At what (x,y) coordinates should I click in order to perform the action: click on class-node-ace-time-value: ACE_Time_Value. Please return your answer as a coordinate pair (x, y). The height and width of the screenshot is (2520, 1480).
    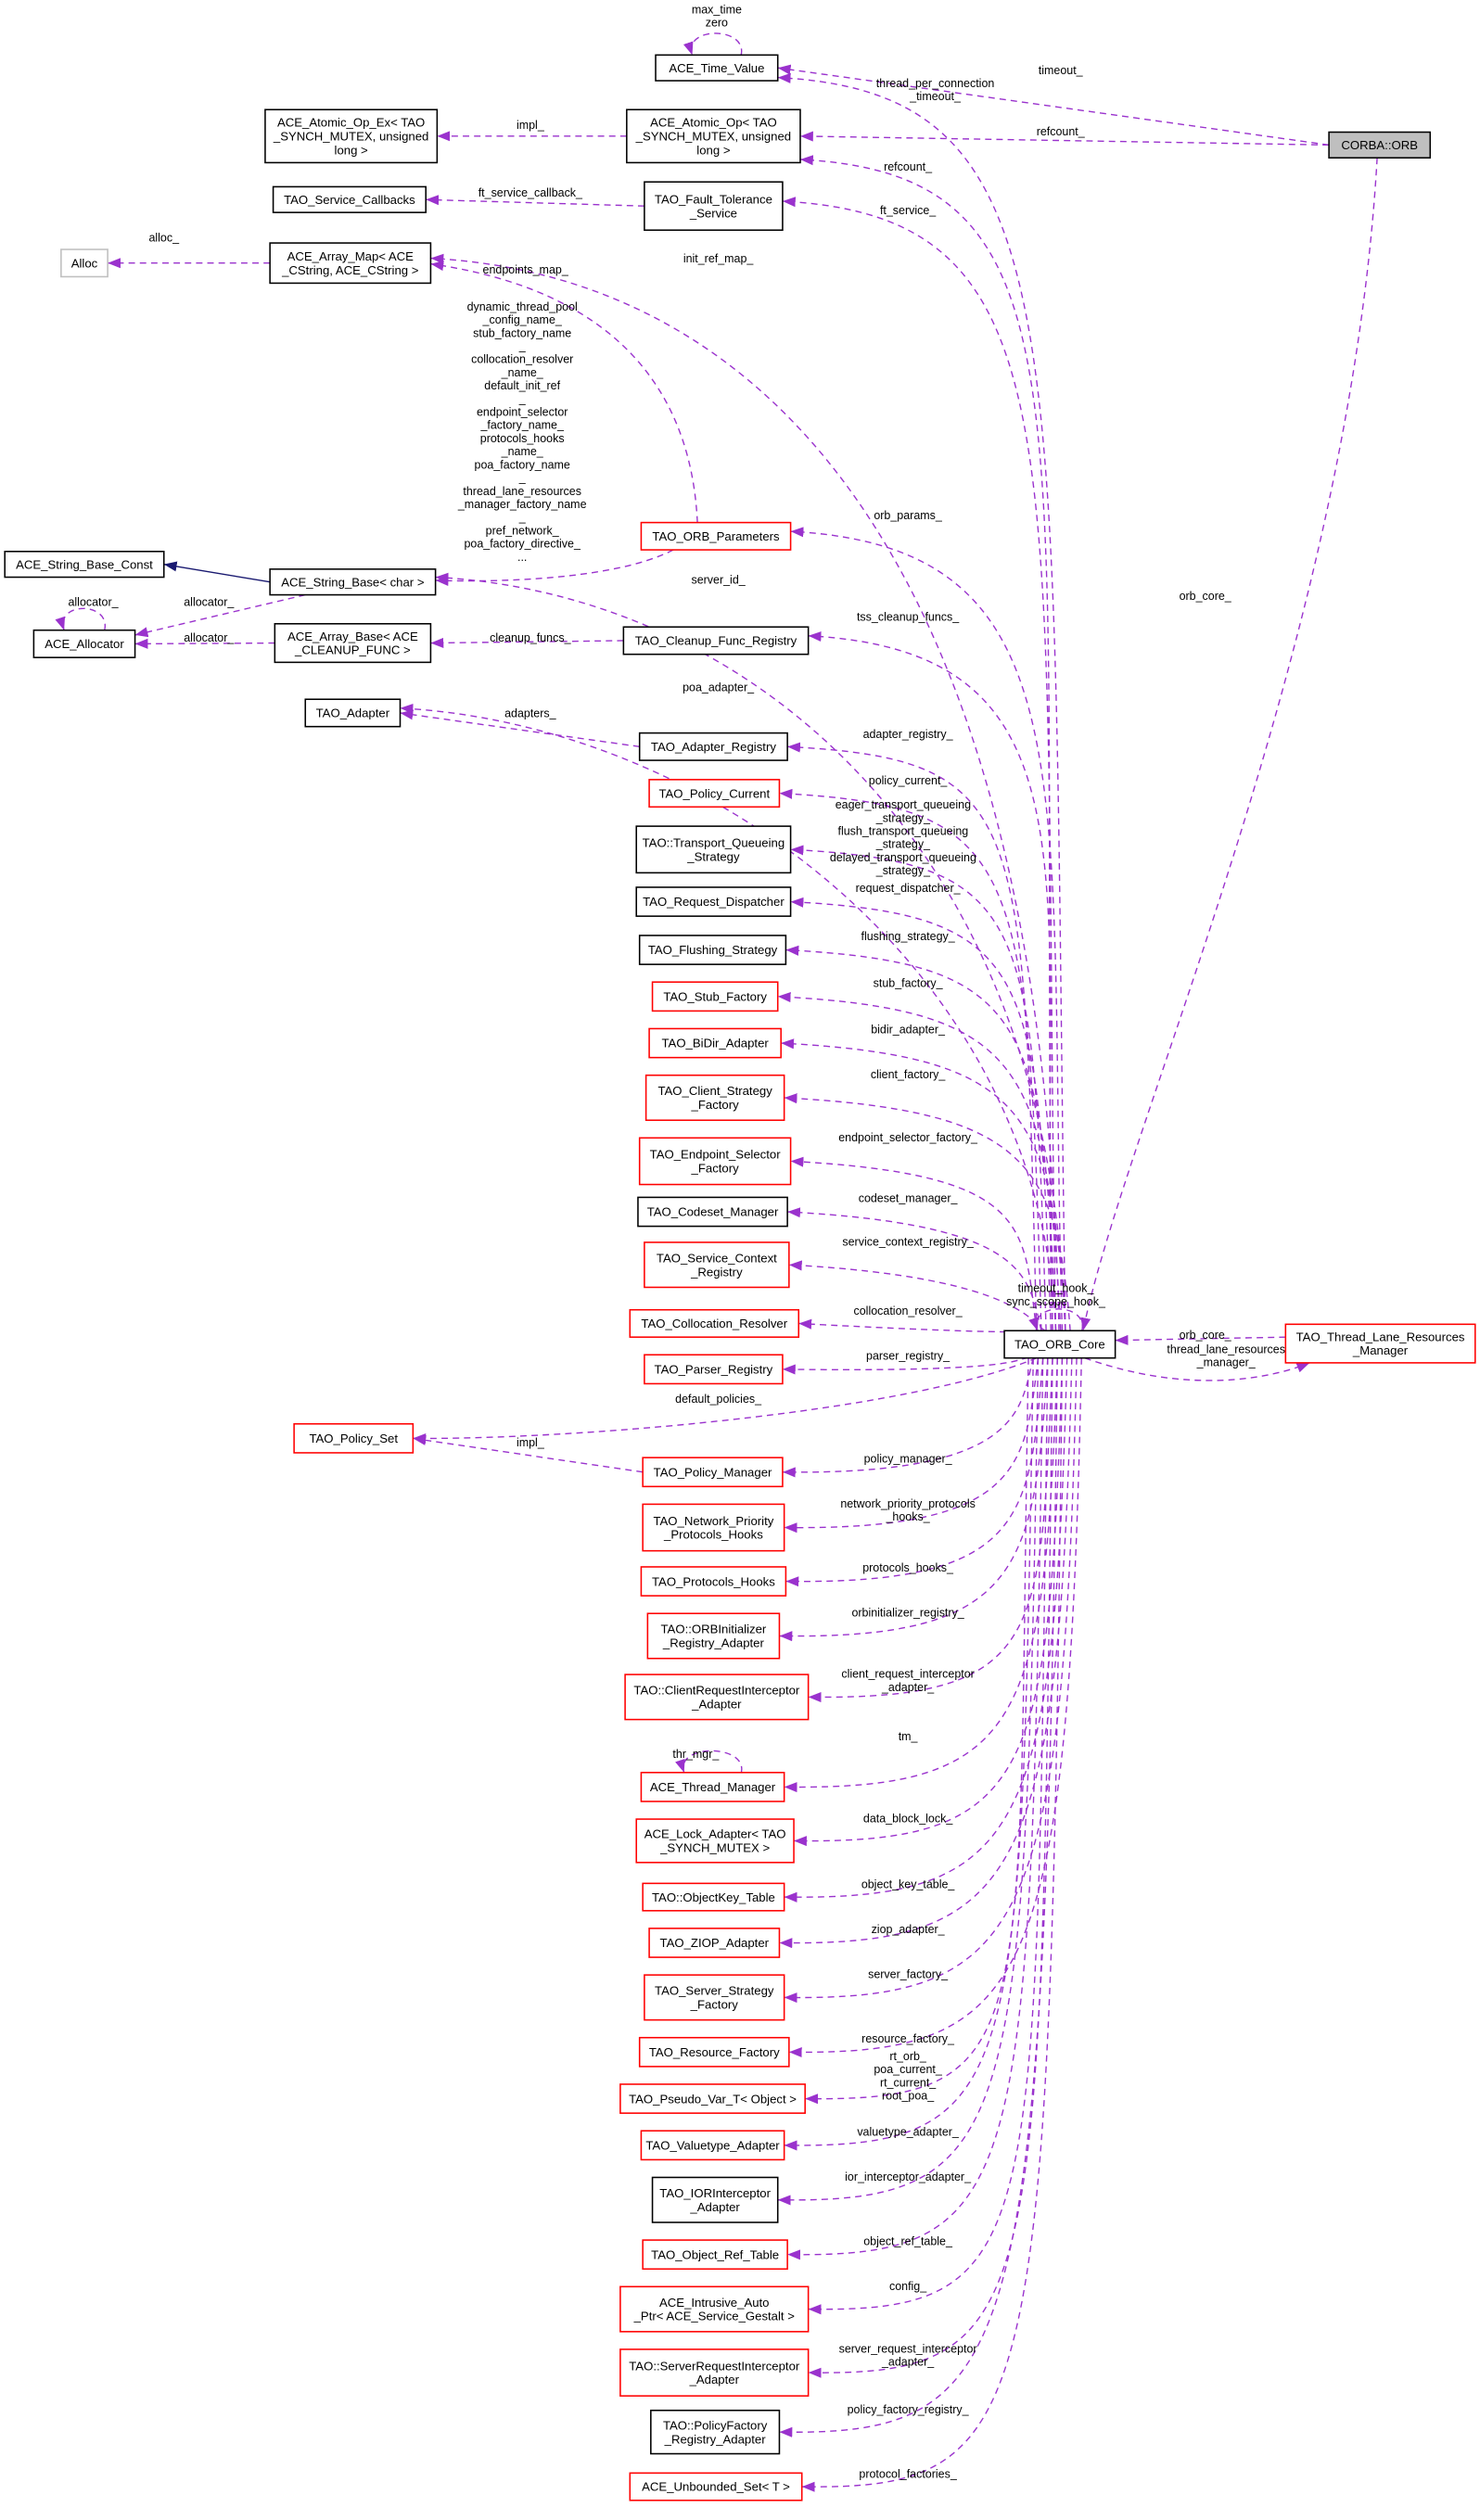
    Looking at the image, I should click on (717, 68).